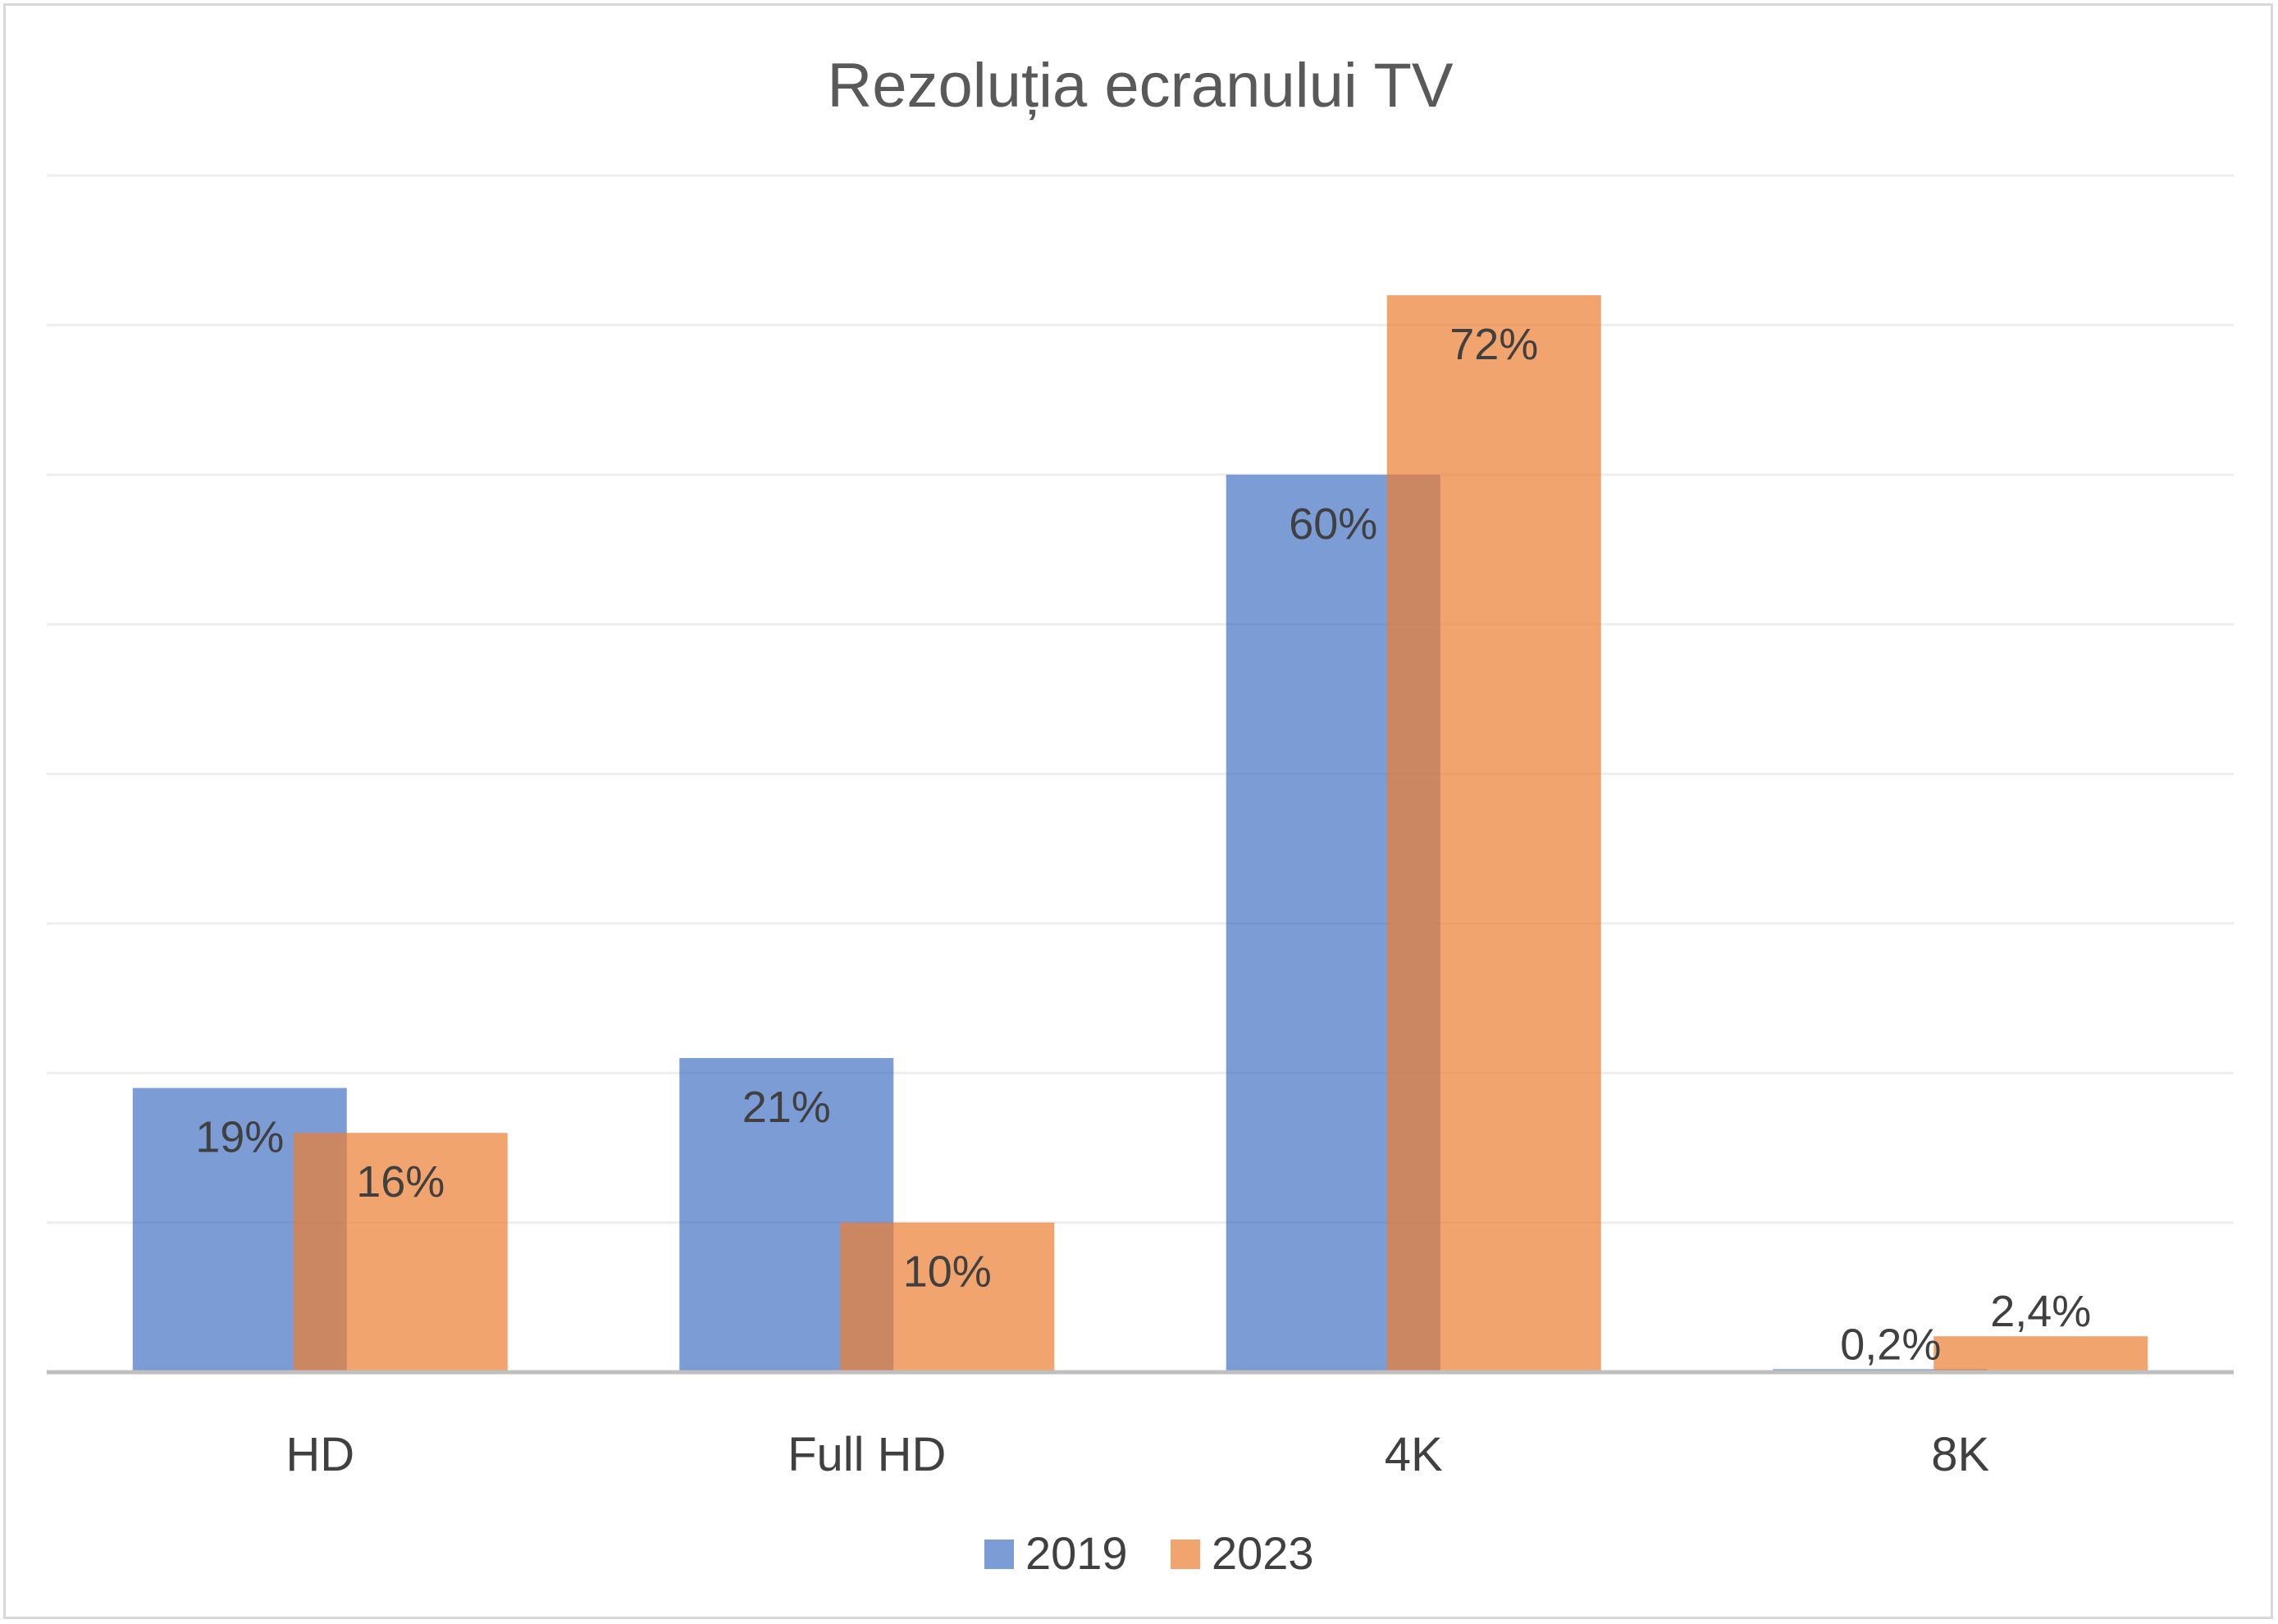  Describe the element at coordinates (401, 1252) in the screenshot. I see `bar-2023-hd` at that location.